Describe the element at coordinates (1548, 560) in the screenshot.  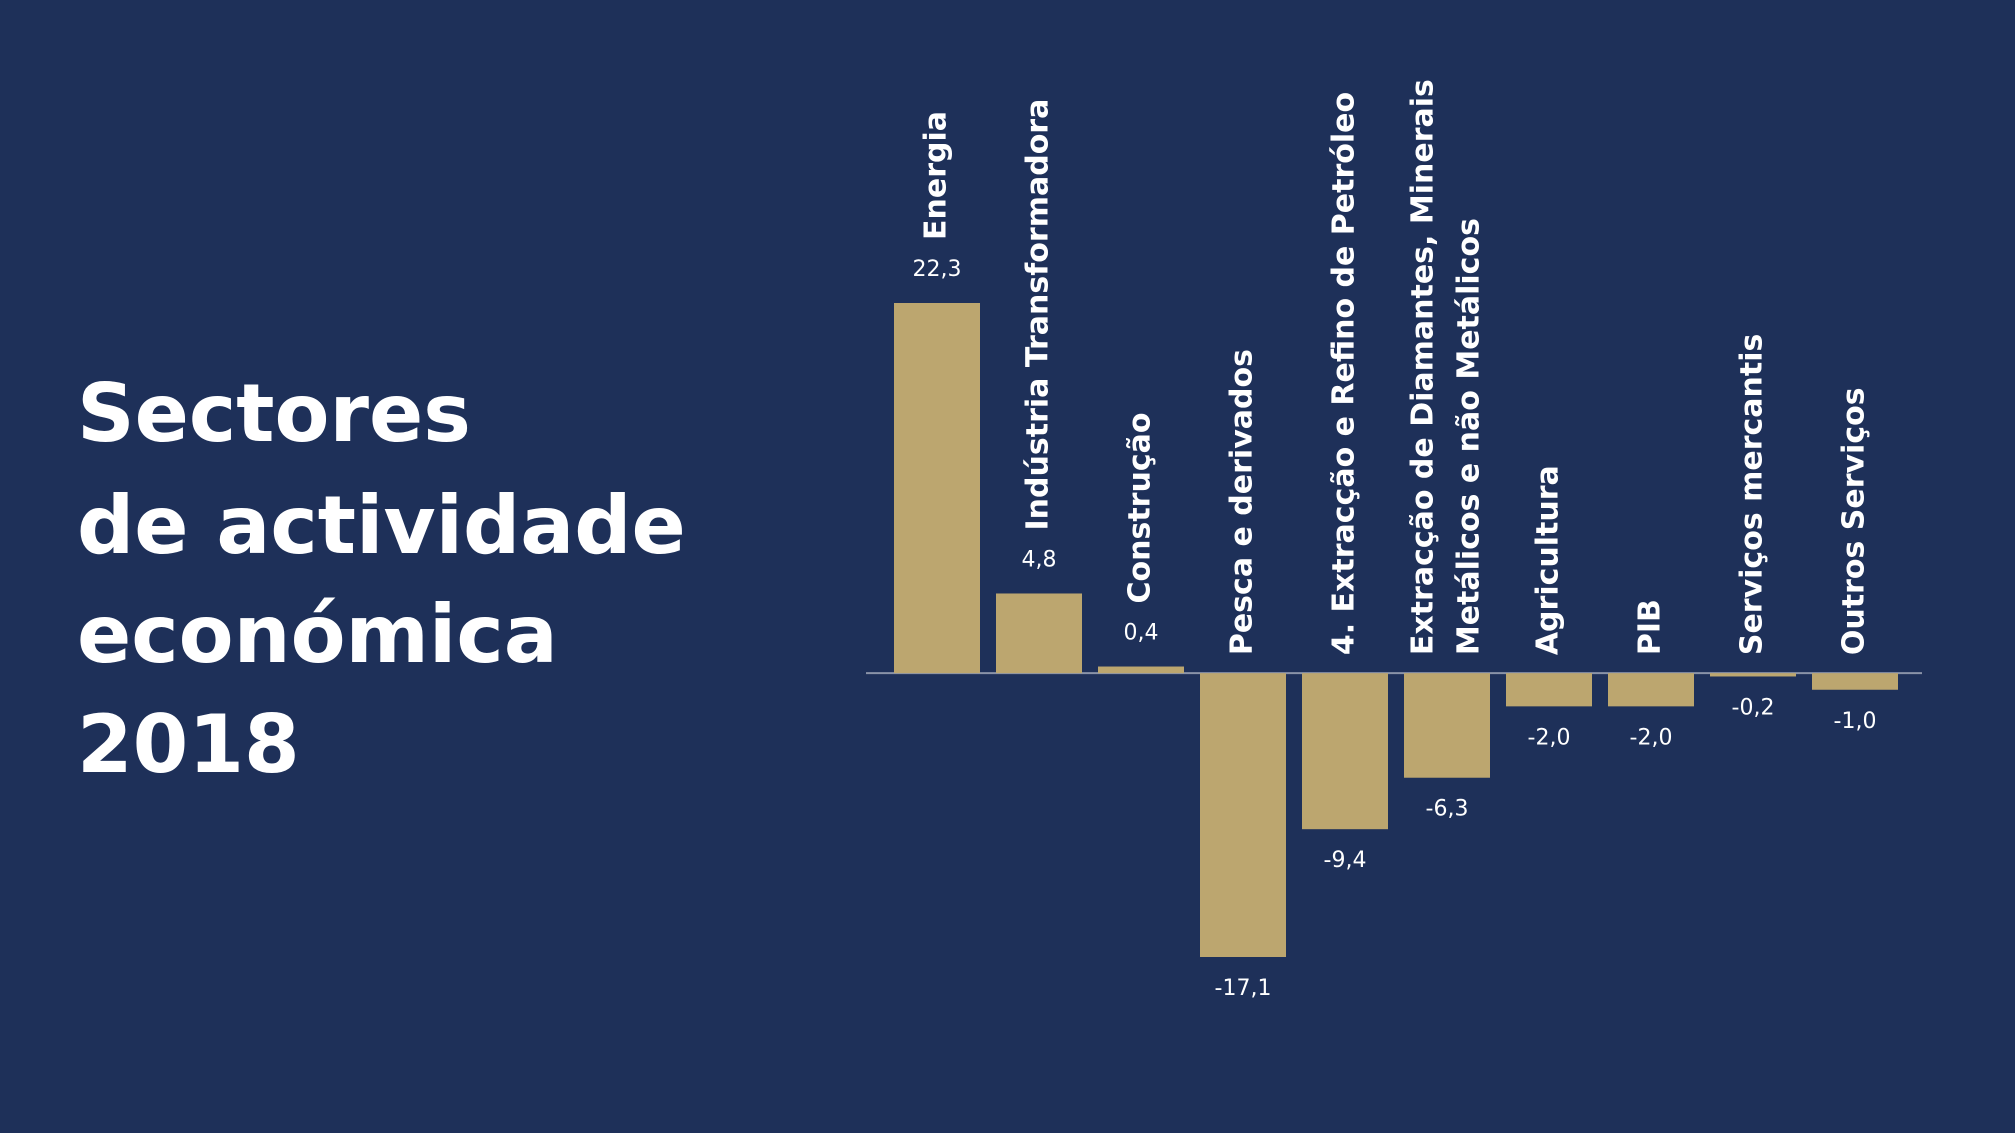
I see `category-label: Agricultura` at that location.